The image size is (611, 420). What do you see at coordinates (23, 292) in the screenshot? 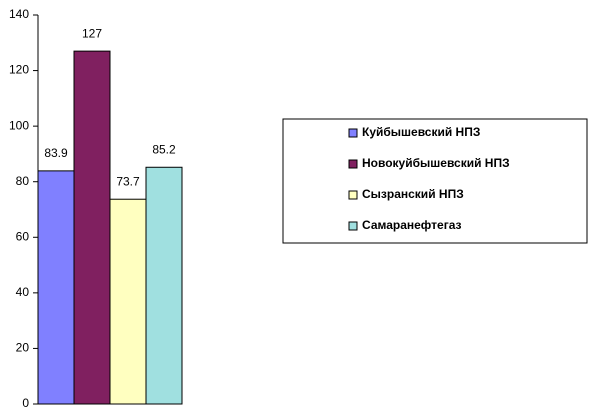
I see `y-tick-label: 40` at bounding box center [23, 292].